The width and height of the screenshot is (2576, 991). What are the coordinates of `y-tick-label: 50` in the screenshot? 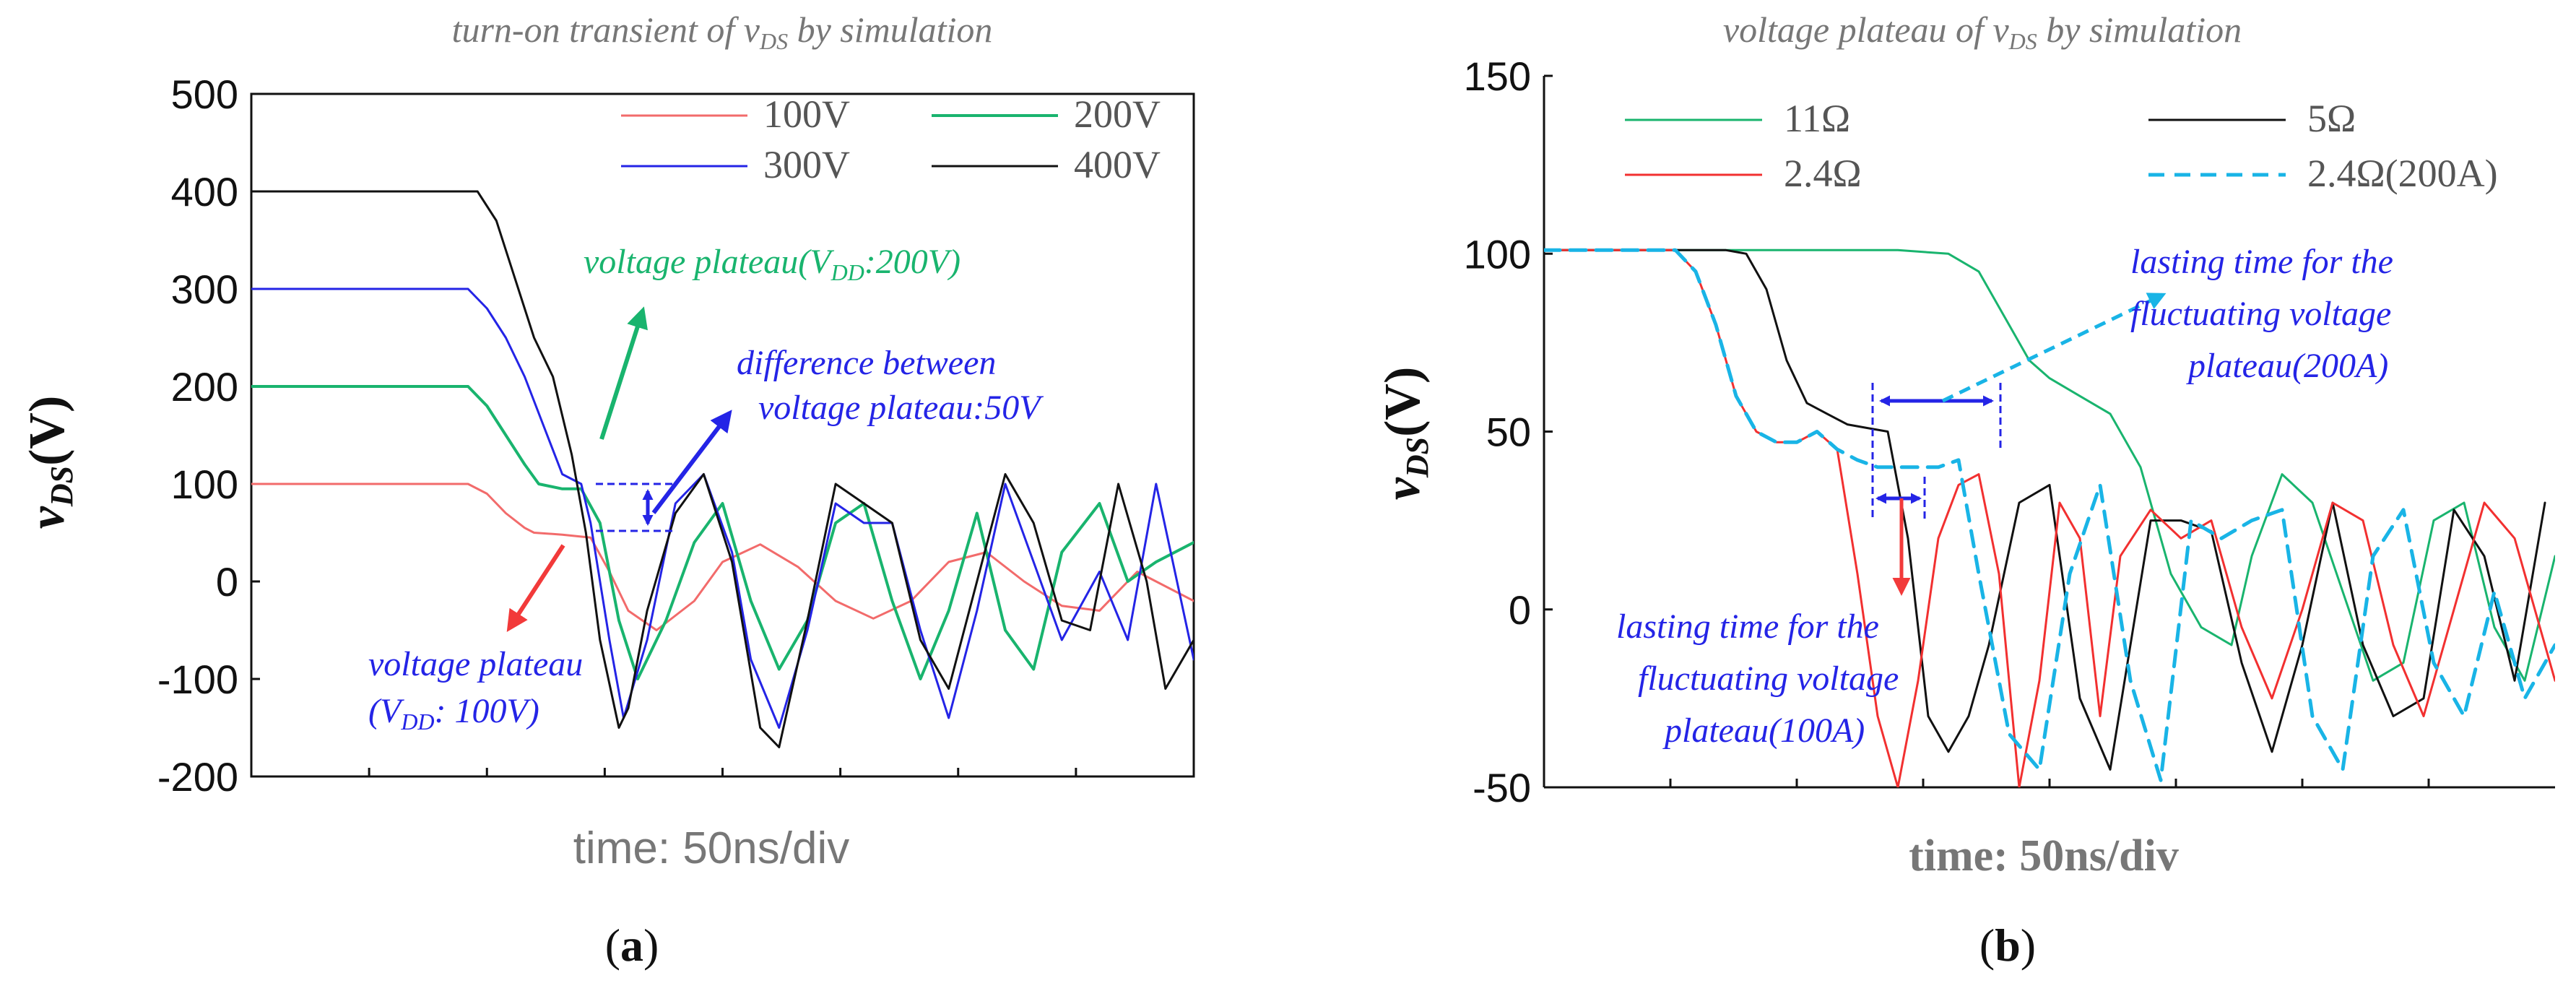 It's located at (1508, 432).